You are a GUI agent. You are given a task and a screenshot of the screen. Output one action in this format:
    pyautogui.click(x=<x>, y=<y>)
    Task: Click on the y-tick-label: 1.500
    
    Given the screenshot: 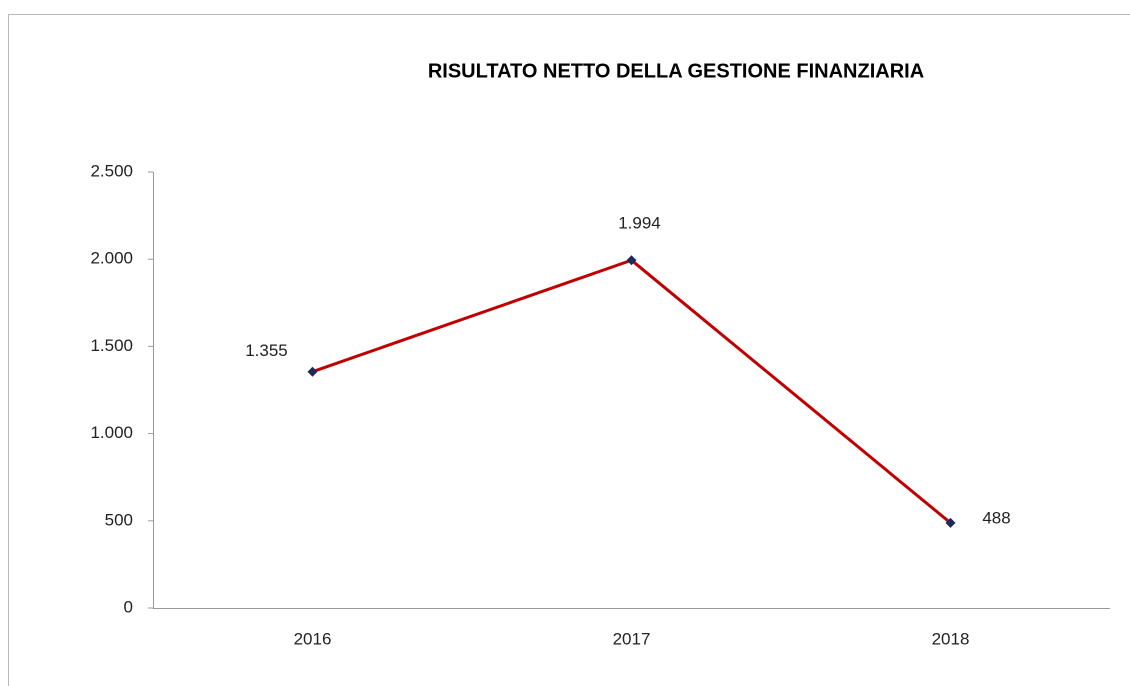 What is the action you would take?
    pyautogui.click(x=111, y=345)
    